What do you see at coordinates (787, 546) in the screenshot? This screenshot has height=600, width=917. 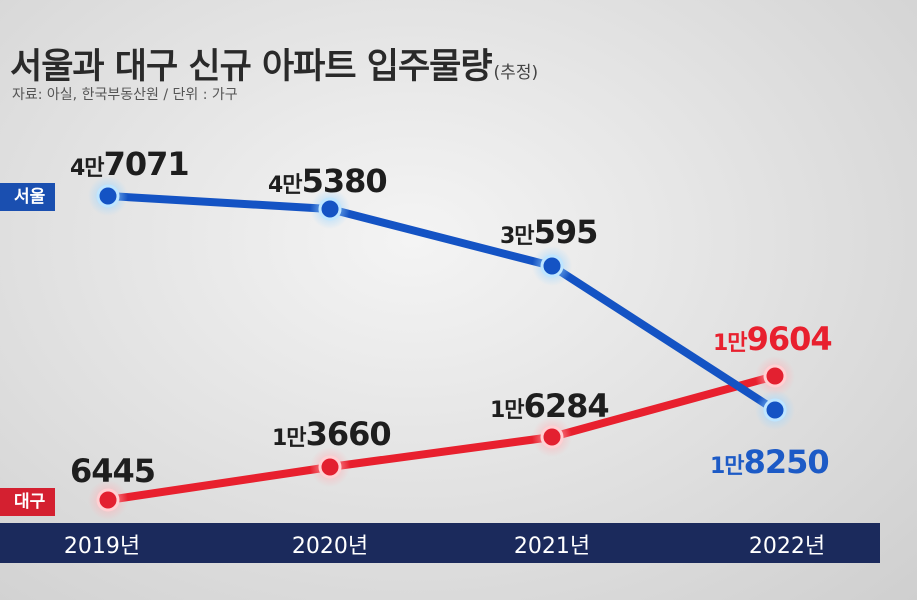 I see `x-tick-label: 2022년` at bounding box center [787, 546].